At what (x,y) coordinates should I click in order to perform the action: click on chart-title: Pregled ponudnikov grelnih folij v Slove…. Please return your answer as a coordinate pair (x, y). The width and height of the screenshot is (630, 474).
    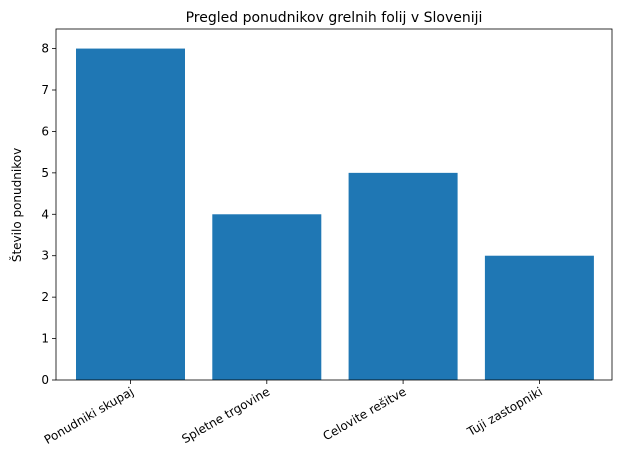
    Looking at the image, I should click on (334, 18).